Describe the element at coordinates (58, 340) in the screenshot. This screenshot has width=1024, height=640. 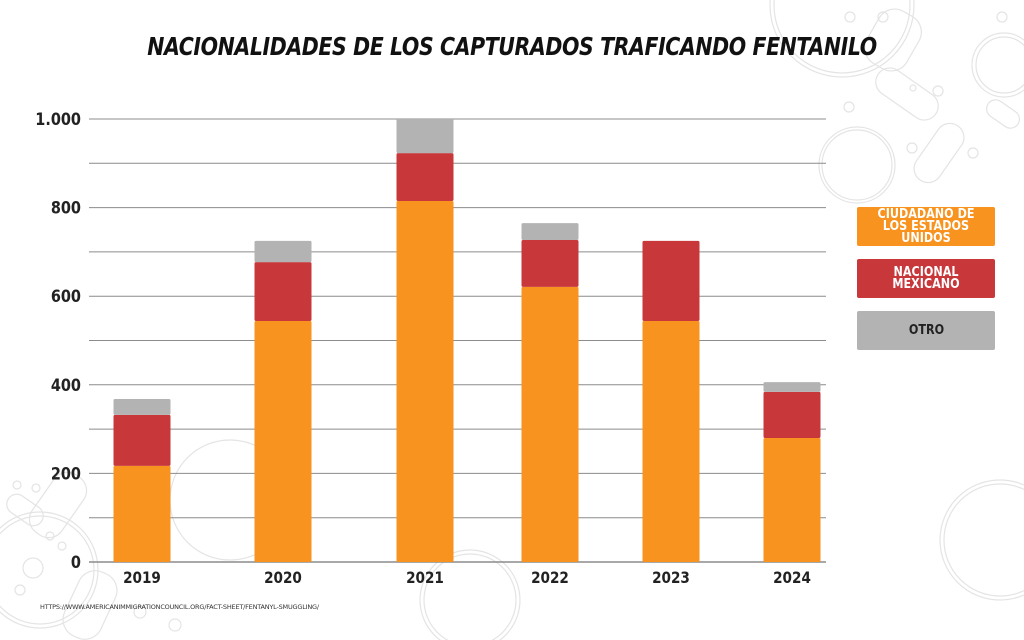
I see `y-axis-ticks: 0 200 400 600 800 1.000` at that location.